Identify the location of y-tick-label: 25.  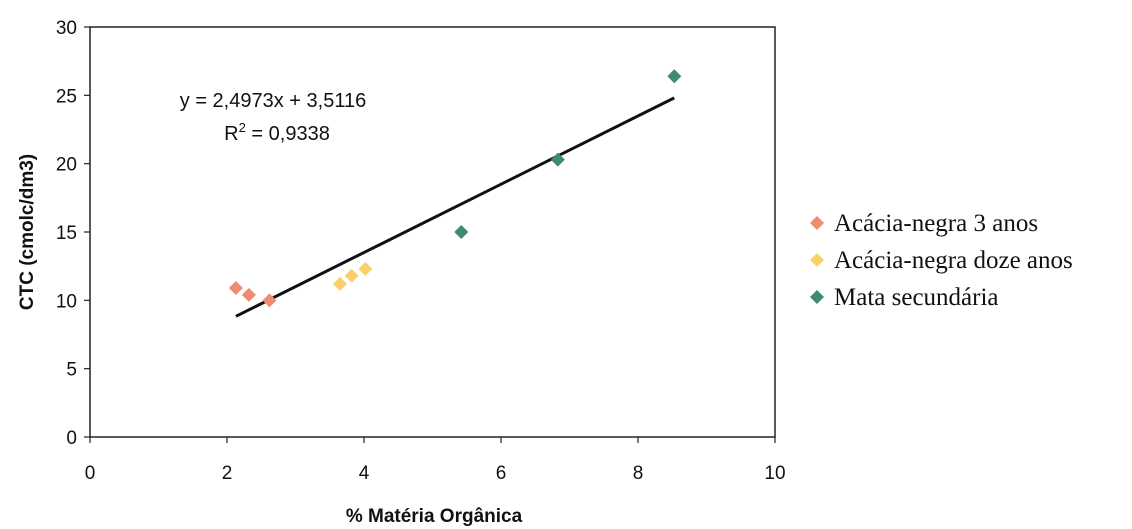
(66, 96).